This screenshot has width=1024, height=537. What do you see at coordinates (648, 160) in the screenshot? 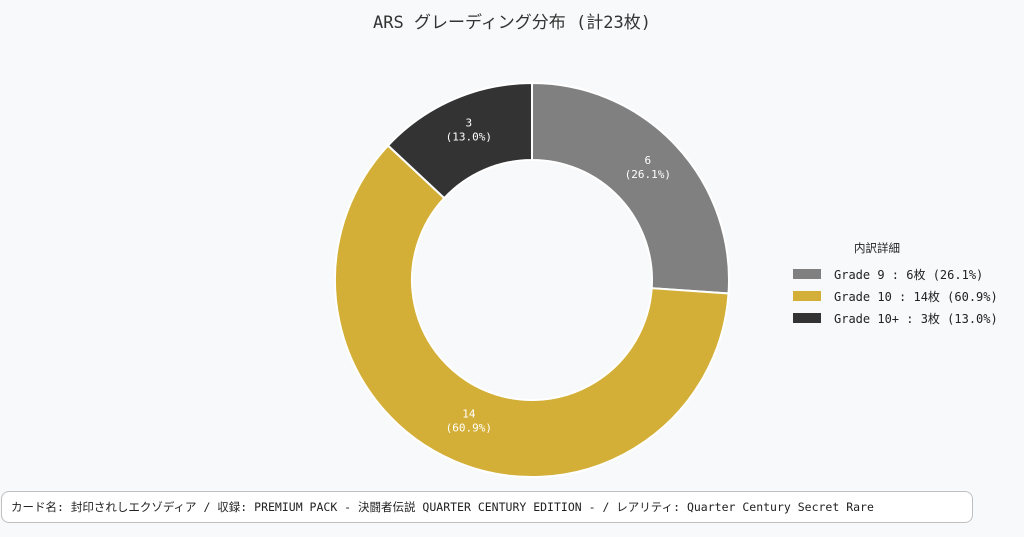
I see `slice-count-label: 6` at bounding box center [648, 160].